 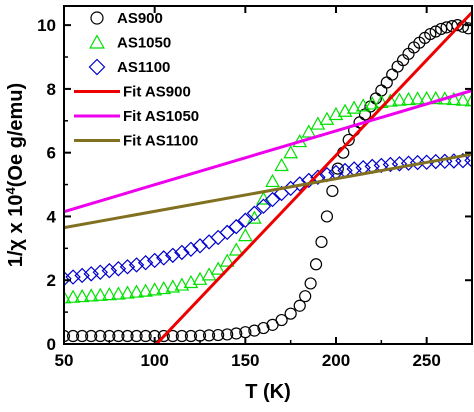 What do you see at coordinates (161, 116) in the screenshot?
I see `legend-label: Fit AS1050` at bounding box center [161, 116].